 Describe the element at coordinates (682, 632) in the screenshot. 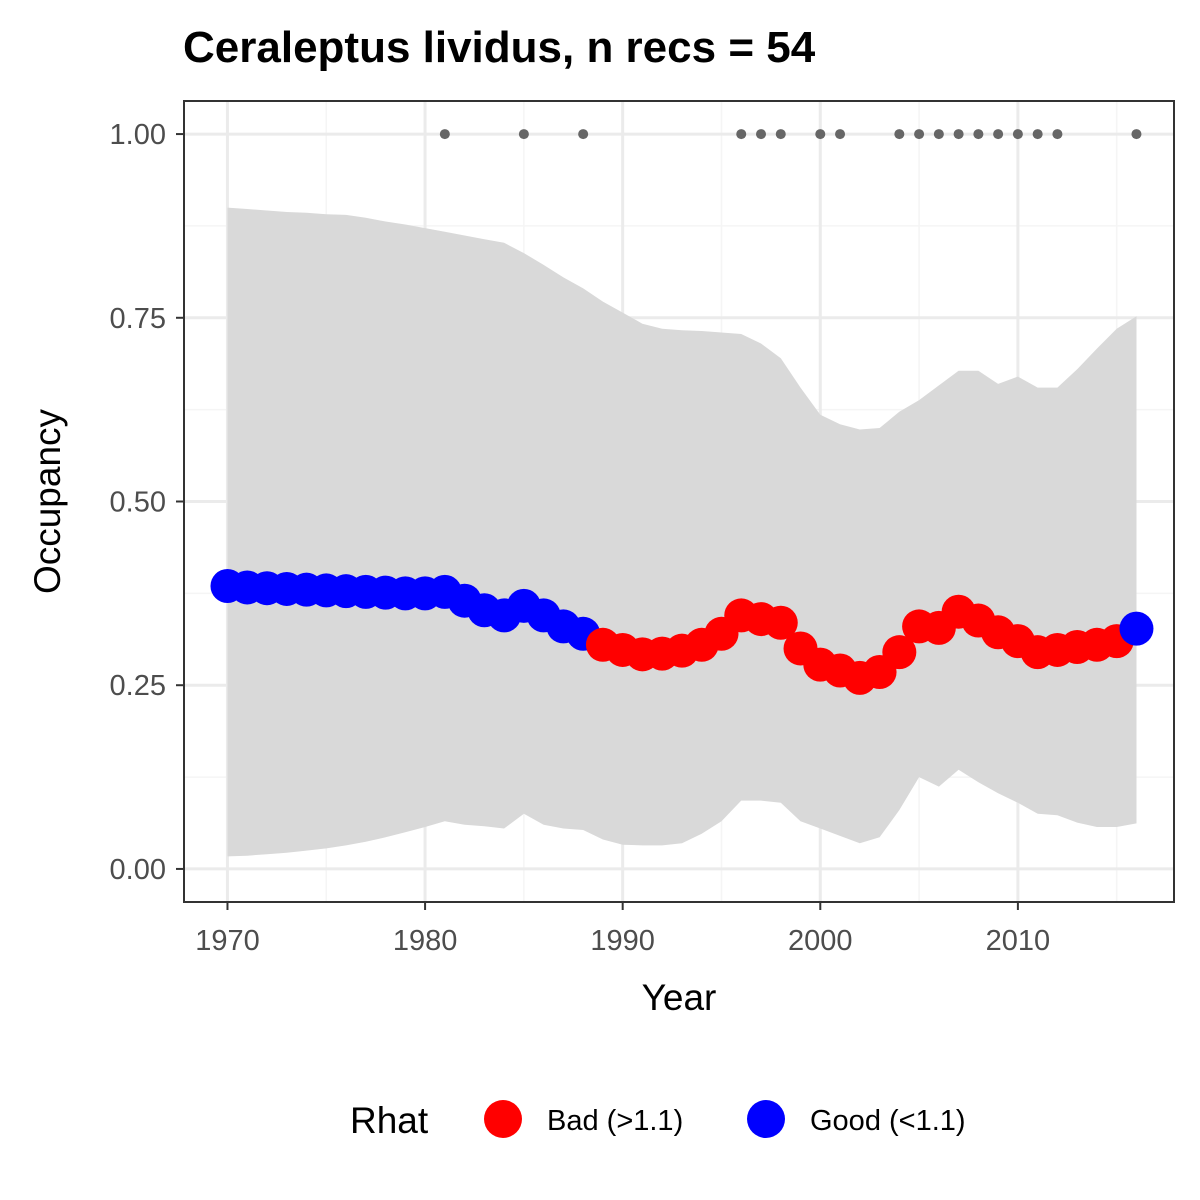

I see `occupancy-points` at that location.